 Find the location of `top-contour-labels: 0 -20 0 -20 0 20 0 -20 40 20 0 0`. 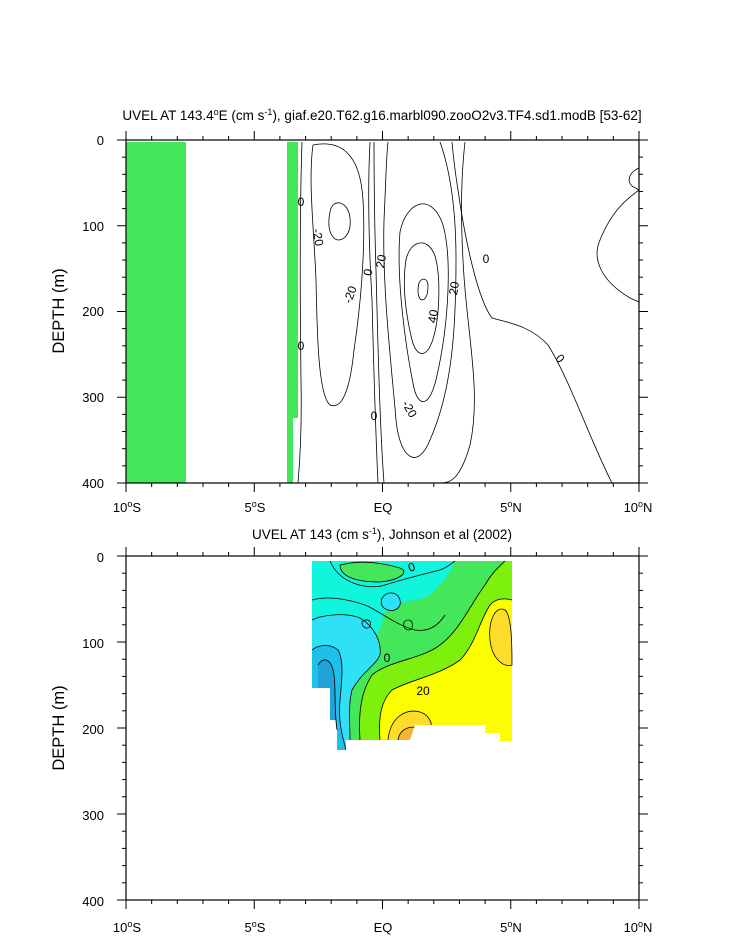

top-contour-labels: 0 -20 0 -20 0 20 0 -20 40 20 0 0 is located at coordinates (433, 309).